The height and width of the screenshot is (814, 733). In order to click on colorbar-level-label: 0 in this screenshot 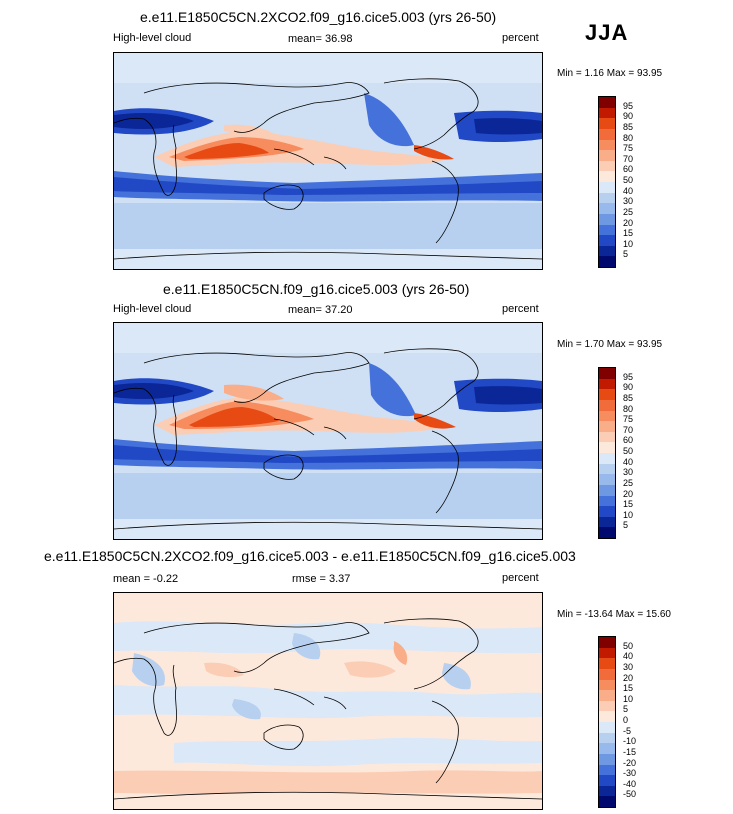, I will do `click(626, 720)`.